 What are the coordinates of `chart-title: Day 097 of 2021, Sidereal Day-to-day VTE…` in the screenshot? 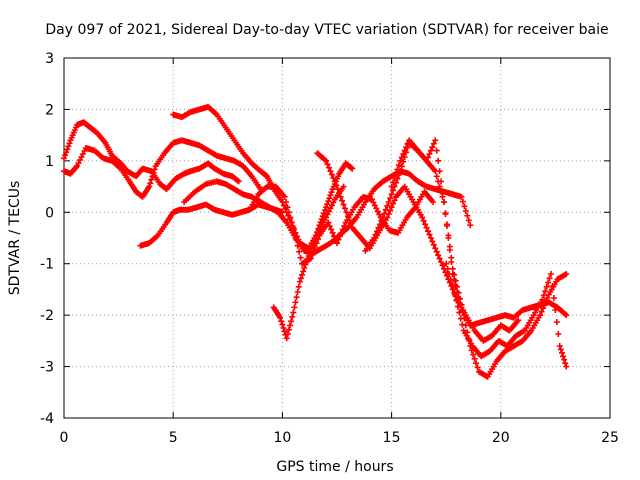 It's located at (326, 30).